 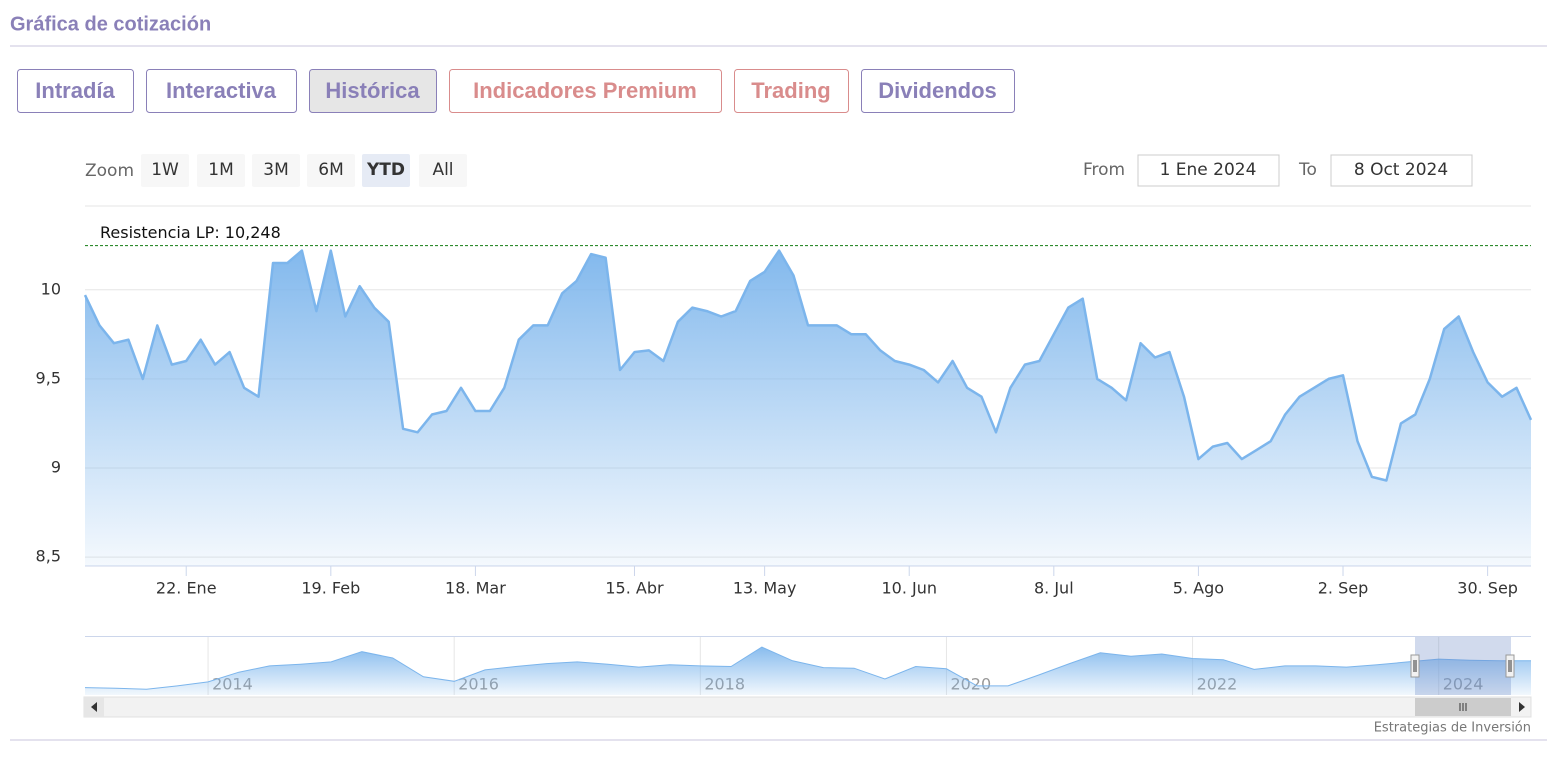 I want to click on zoom-button-label: 1W, so click(x=165, y=170).